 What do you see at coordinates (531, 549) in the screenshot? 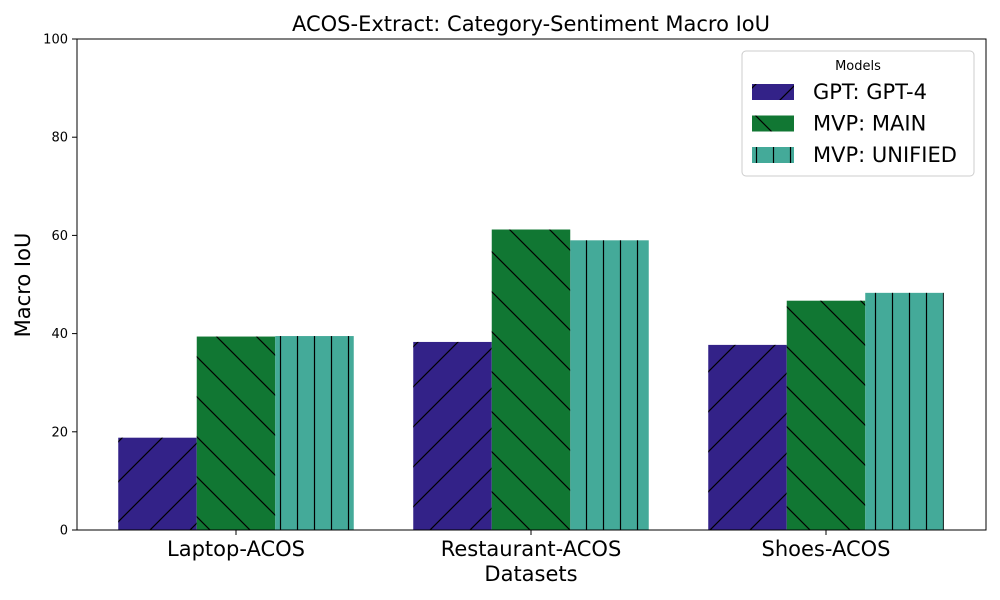
I see `x-tick-label: Restaurant-ACOS` at bounding box center [531, 549].